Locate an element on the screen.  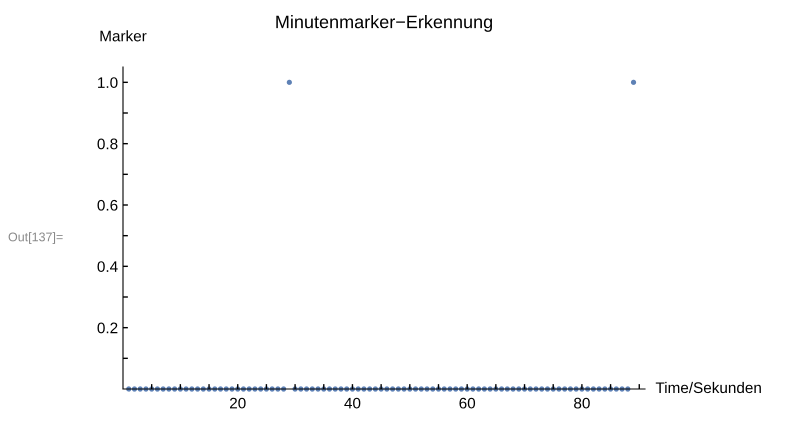
y-axis-title: Marker is located at coordinates (123, 36).